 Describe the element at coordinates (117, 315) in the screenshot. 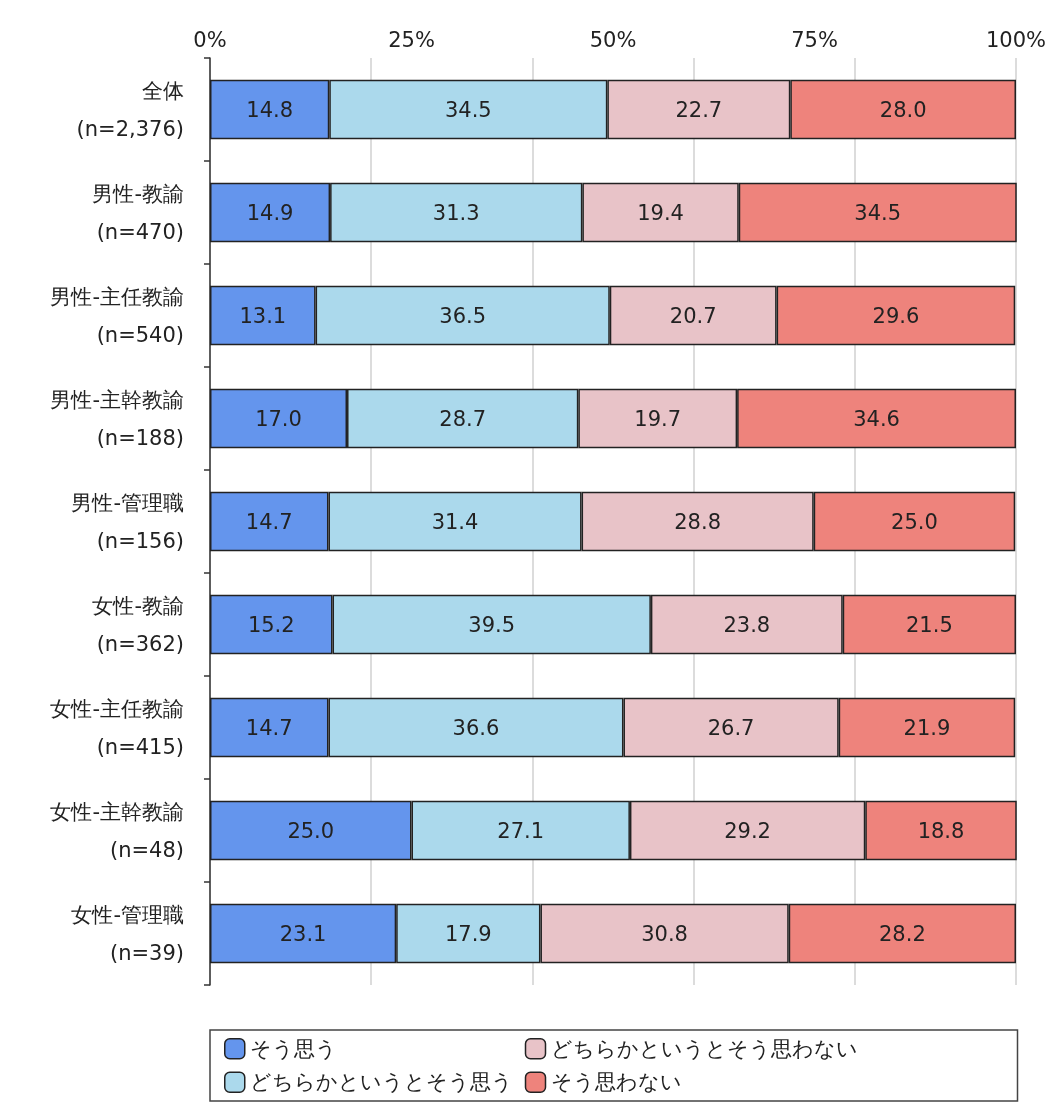

I see `y-tick-label: 男性-主任教諭 (n=540)` at that location.